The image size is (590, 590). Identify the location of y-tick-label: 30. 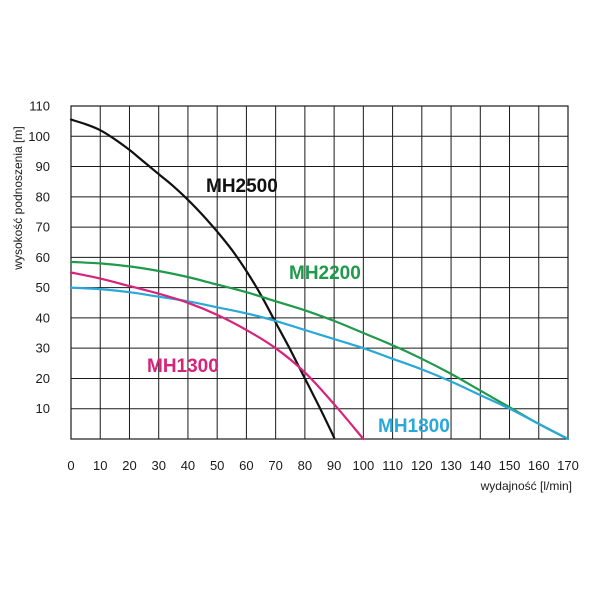
(43, 348).